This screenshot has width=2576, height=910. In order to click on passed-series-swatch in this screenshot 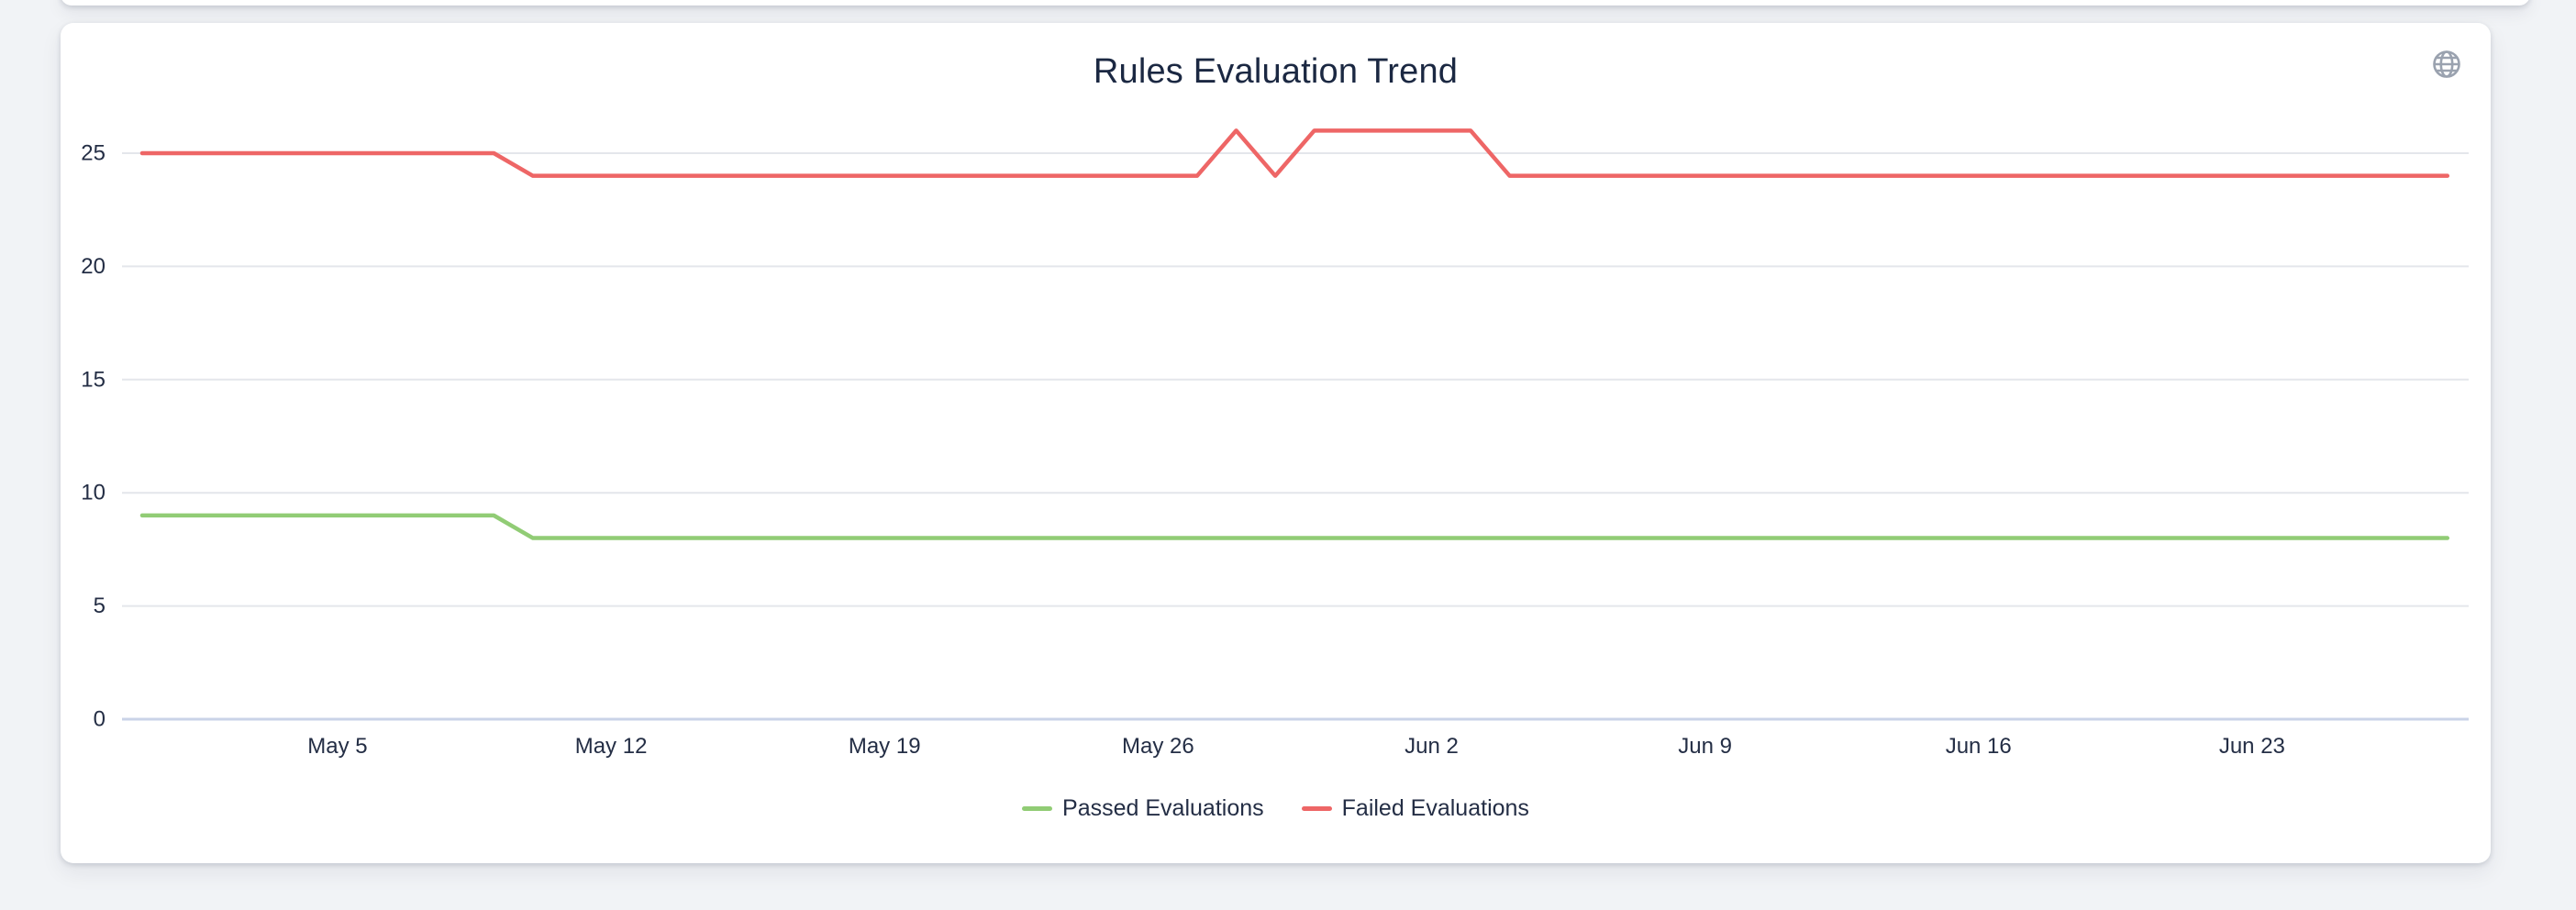, I will do `click(1037, 808)`.